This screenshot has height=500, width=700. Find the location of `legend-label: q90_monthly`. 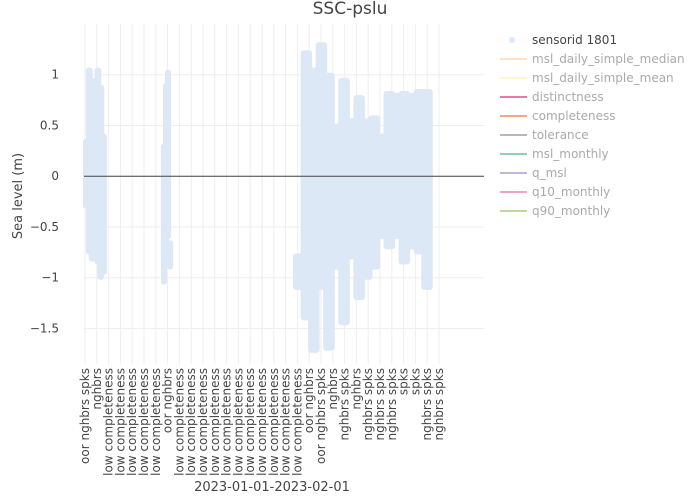

legend-label: q90_monthly is located at coordinates (571, 211).